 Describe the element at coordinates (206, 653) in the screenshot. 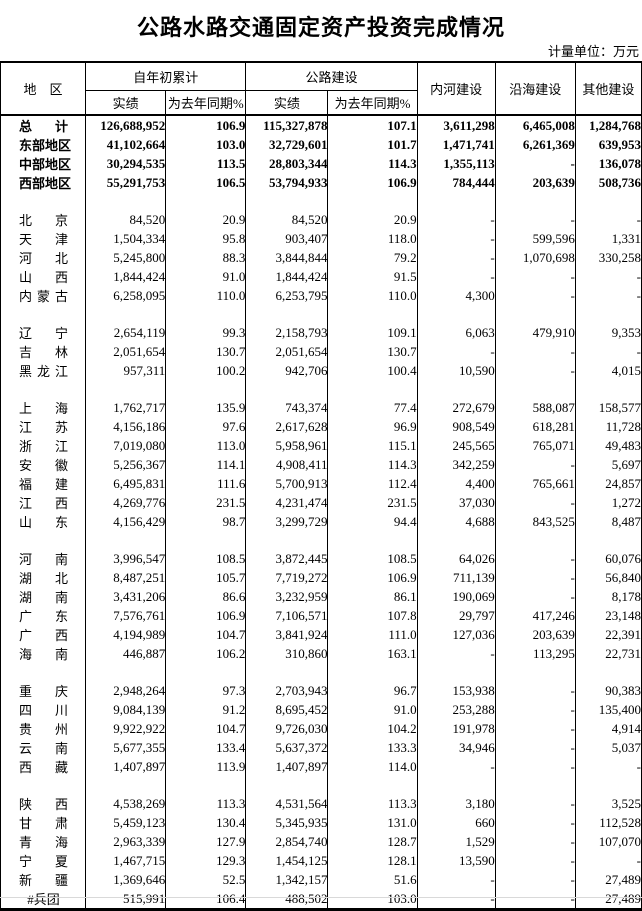

I see `cell-cumulative-yoy: 106.2` at that location.